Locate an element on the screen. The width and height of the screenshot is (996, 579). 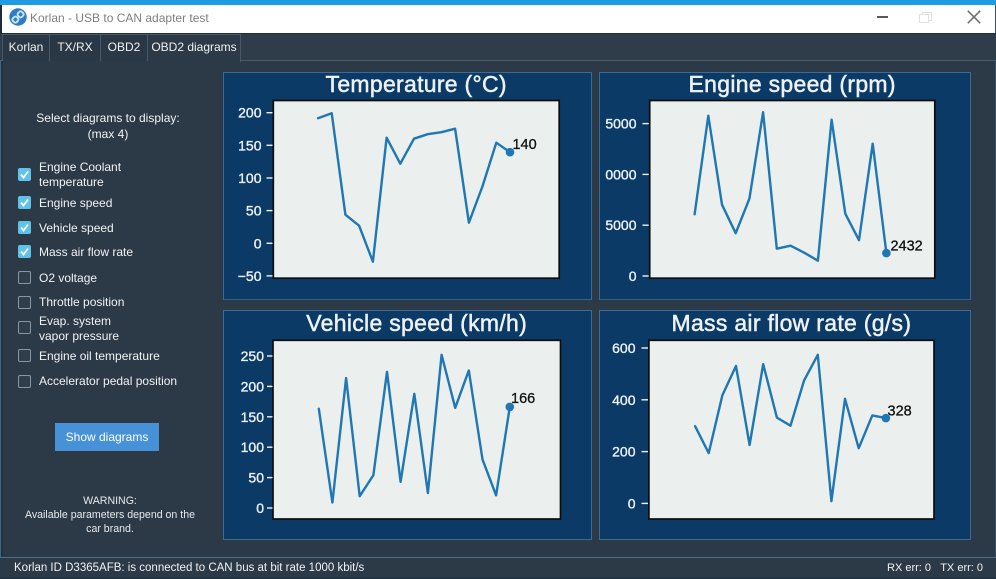
svg-text: 166 is located at coordinates (523, 399).